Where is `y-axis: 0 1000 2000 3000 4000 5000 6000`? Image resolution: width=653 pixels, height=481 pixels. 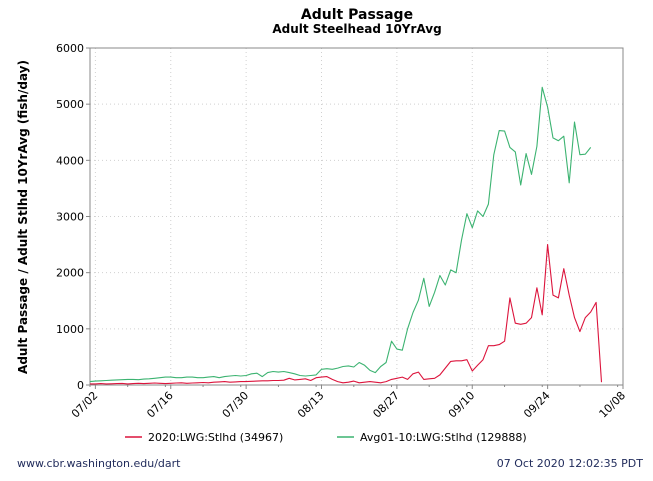 y-axis: 0 1000 2000 3000 4000 5000 6000 is located at coordinates (73, 217).